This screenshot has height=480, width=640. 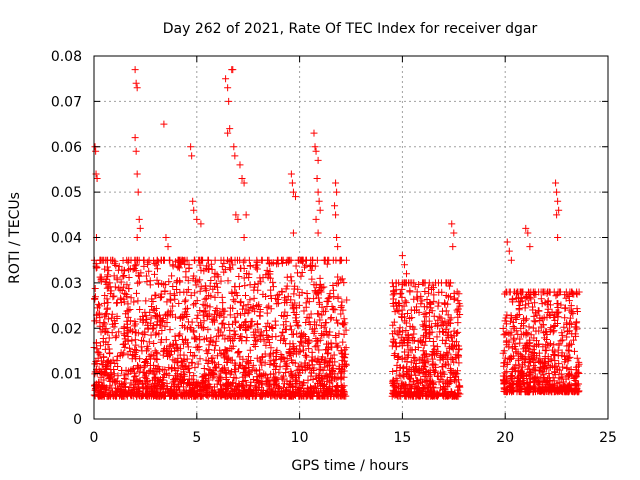 What do you see at coordinates (94, 438) in the screenshot?
I see `x-tick-label: 0` at bounding box center [94, 438].